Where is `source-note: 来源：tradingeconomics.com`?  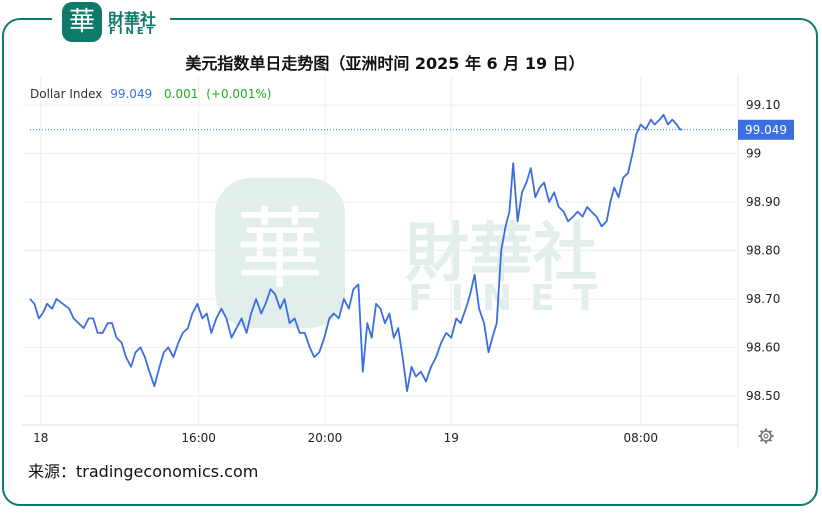
source-note: 来源：tradingeconomics.com is located at coordinates (143, 471).